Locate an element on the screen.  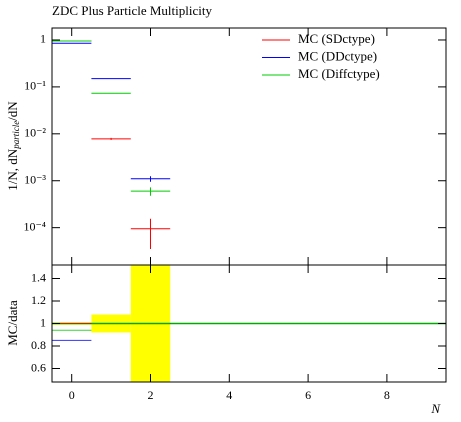
x-tick-label: 2 is located at coordinates (151, 395).